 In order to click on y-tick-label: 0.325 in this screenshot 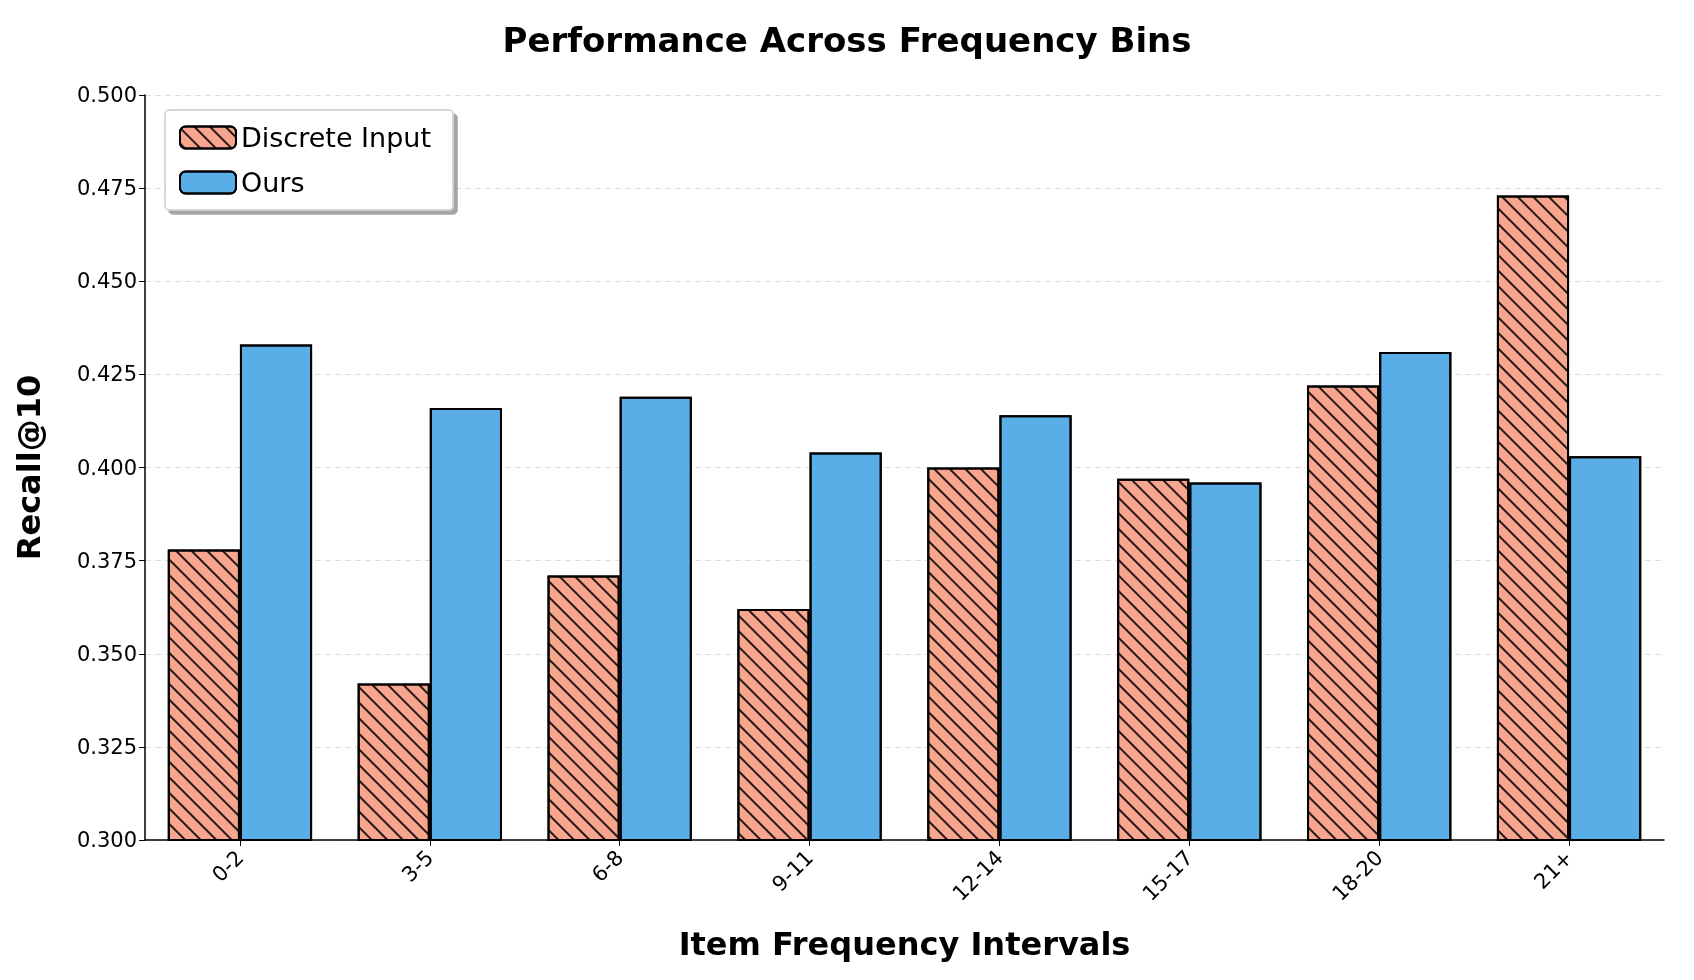, I will do `click(106, 746)`.